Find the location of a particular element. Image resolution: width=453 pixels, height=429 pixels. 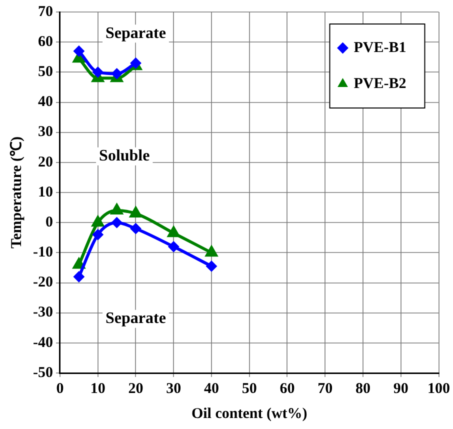

y-tick-label: 20 is located at coordinates (45, 162).